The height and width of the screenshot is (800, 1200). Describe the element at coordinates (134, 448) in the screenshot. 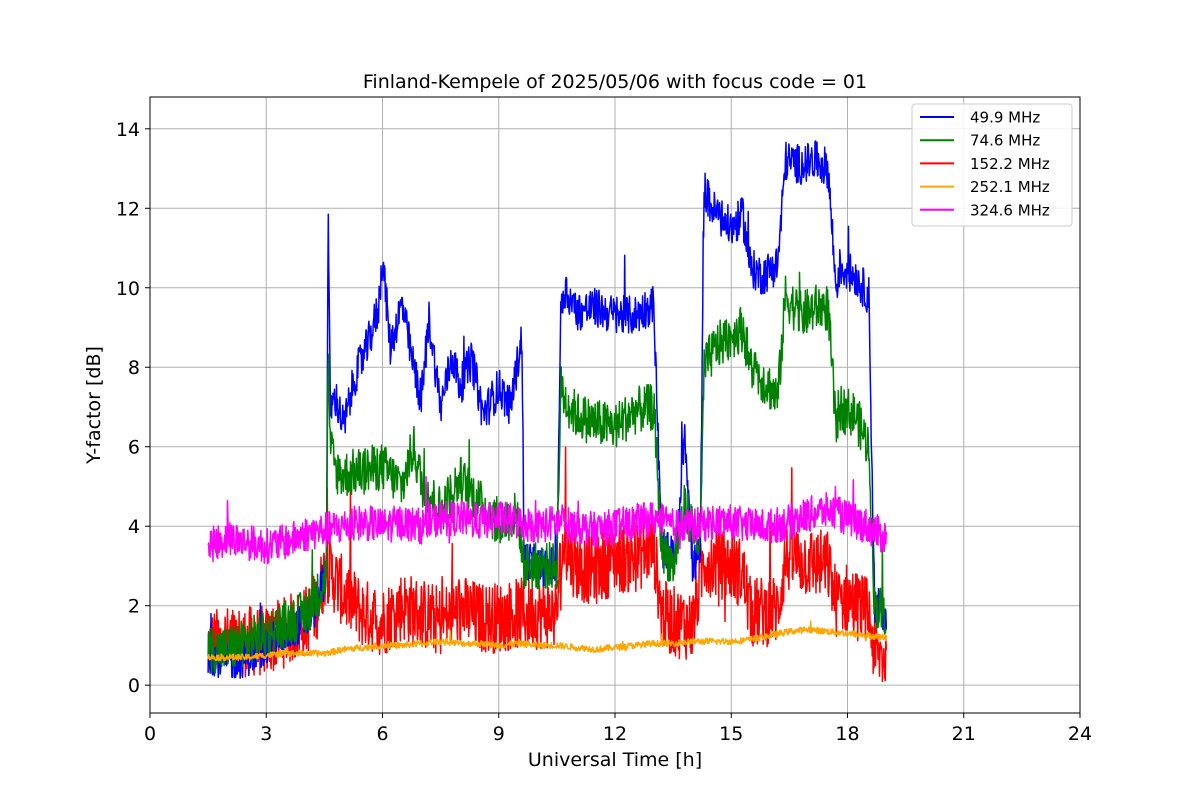

I see `y-tick-label: 6` at that location.